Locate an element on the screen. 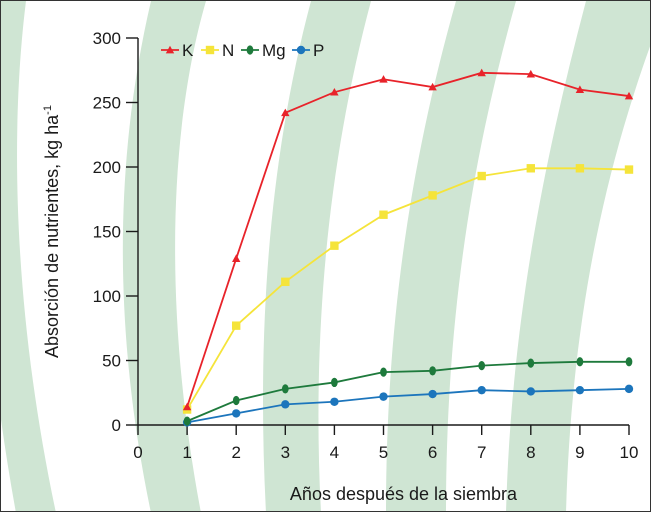 The image size is (651, 512). x-tick-label: 3 is located at coordinates (285, 452).